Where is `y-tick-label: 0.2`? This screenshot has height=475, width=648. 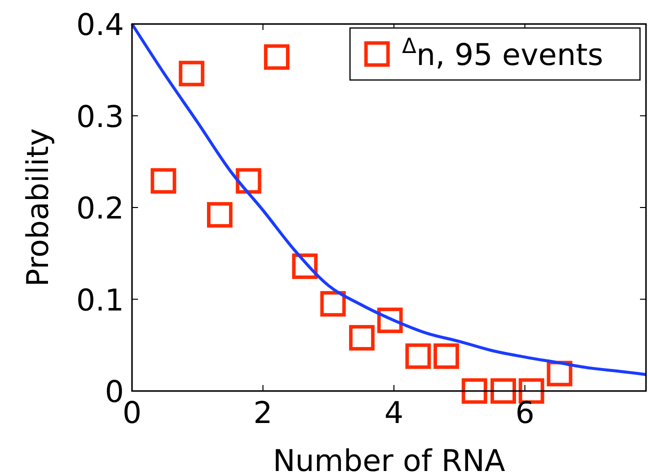 y-tick-label: 0.2 is located at coordinates (100, 209).